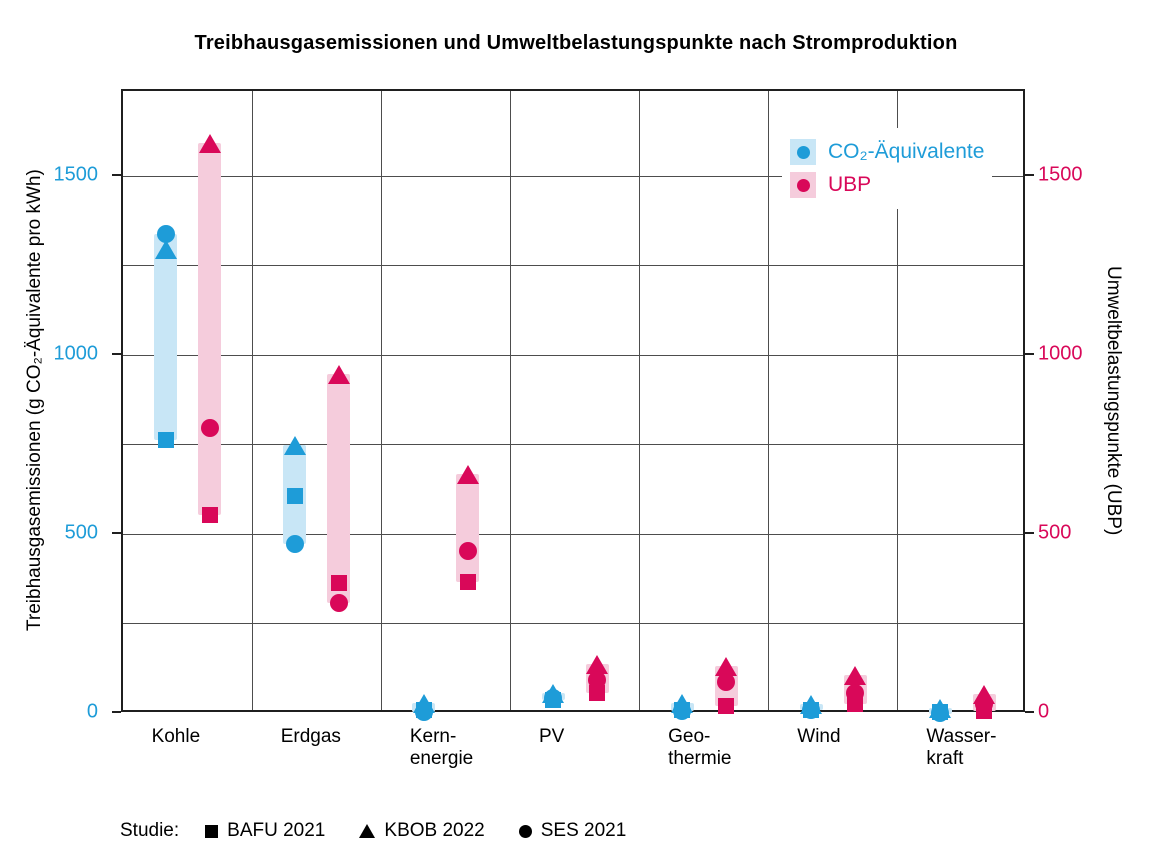  Describe the element at coordinates (1055, 532) in the screenshot. I see `right-tick-label: 500` at that location.